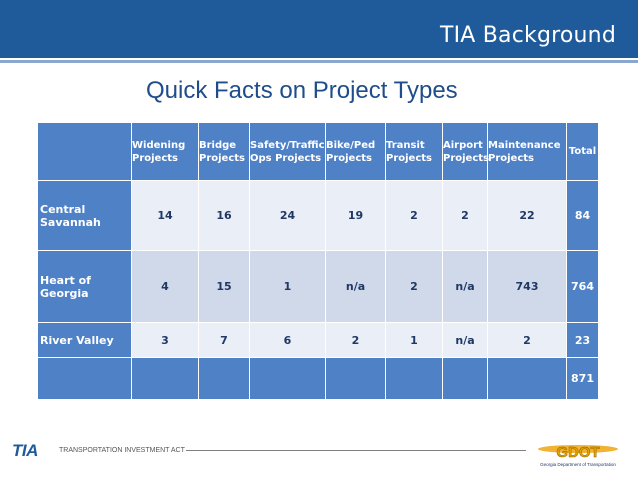 The image size is (638, 478). I want to click on row-name-central-savannah: Central Savannah, so click(84, 215).